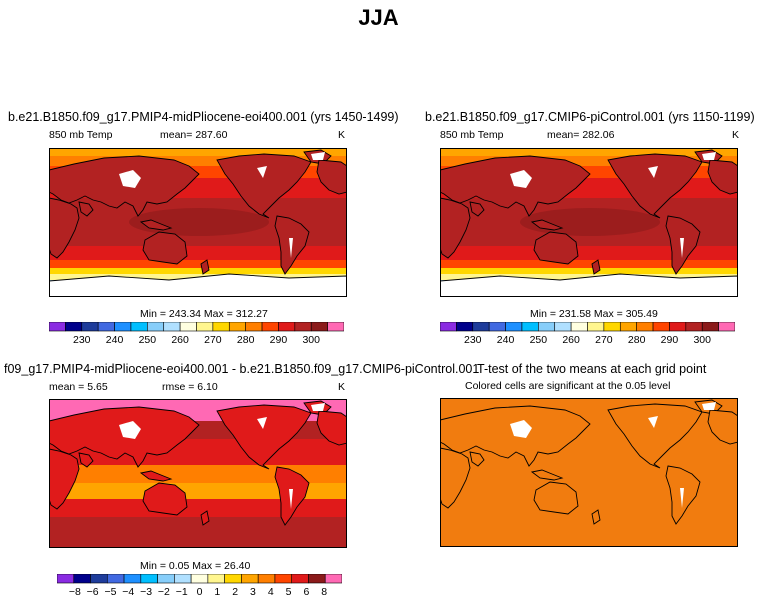 Image resolution: width=757 pixels, height=598 pixels. What do you see at coordinates (291, 499) in the screenshot?
I see `andes-mask` at bounding box center [291, 499].